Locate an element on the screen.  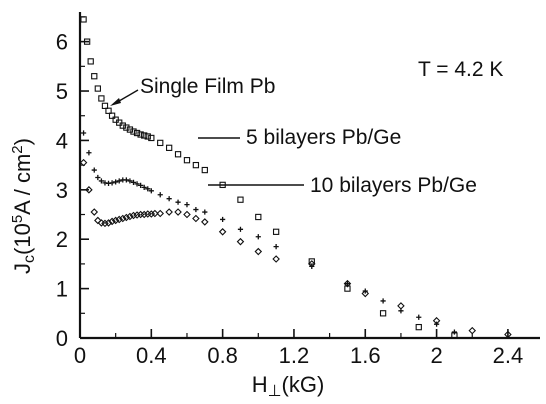
temperature-annotation: T = 4.2 K is located at coordinates (460, 69).